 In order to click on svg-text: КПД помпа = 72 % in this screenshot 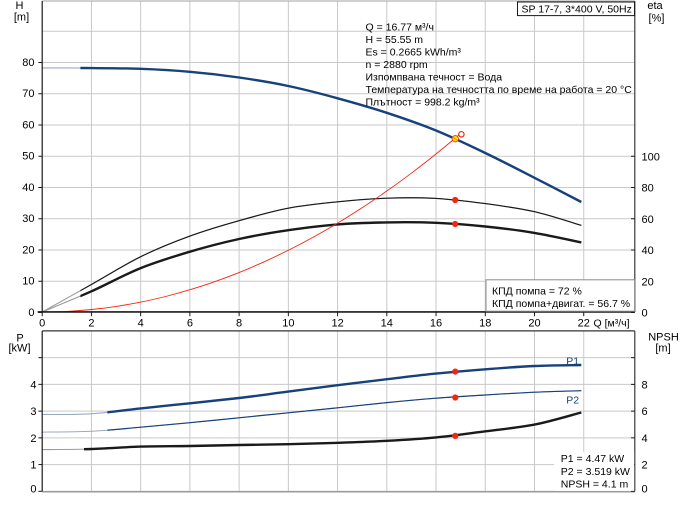, I will do `click(537, 292)`.